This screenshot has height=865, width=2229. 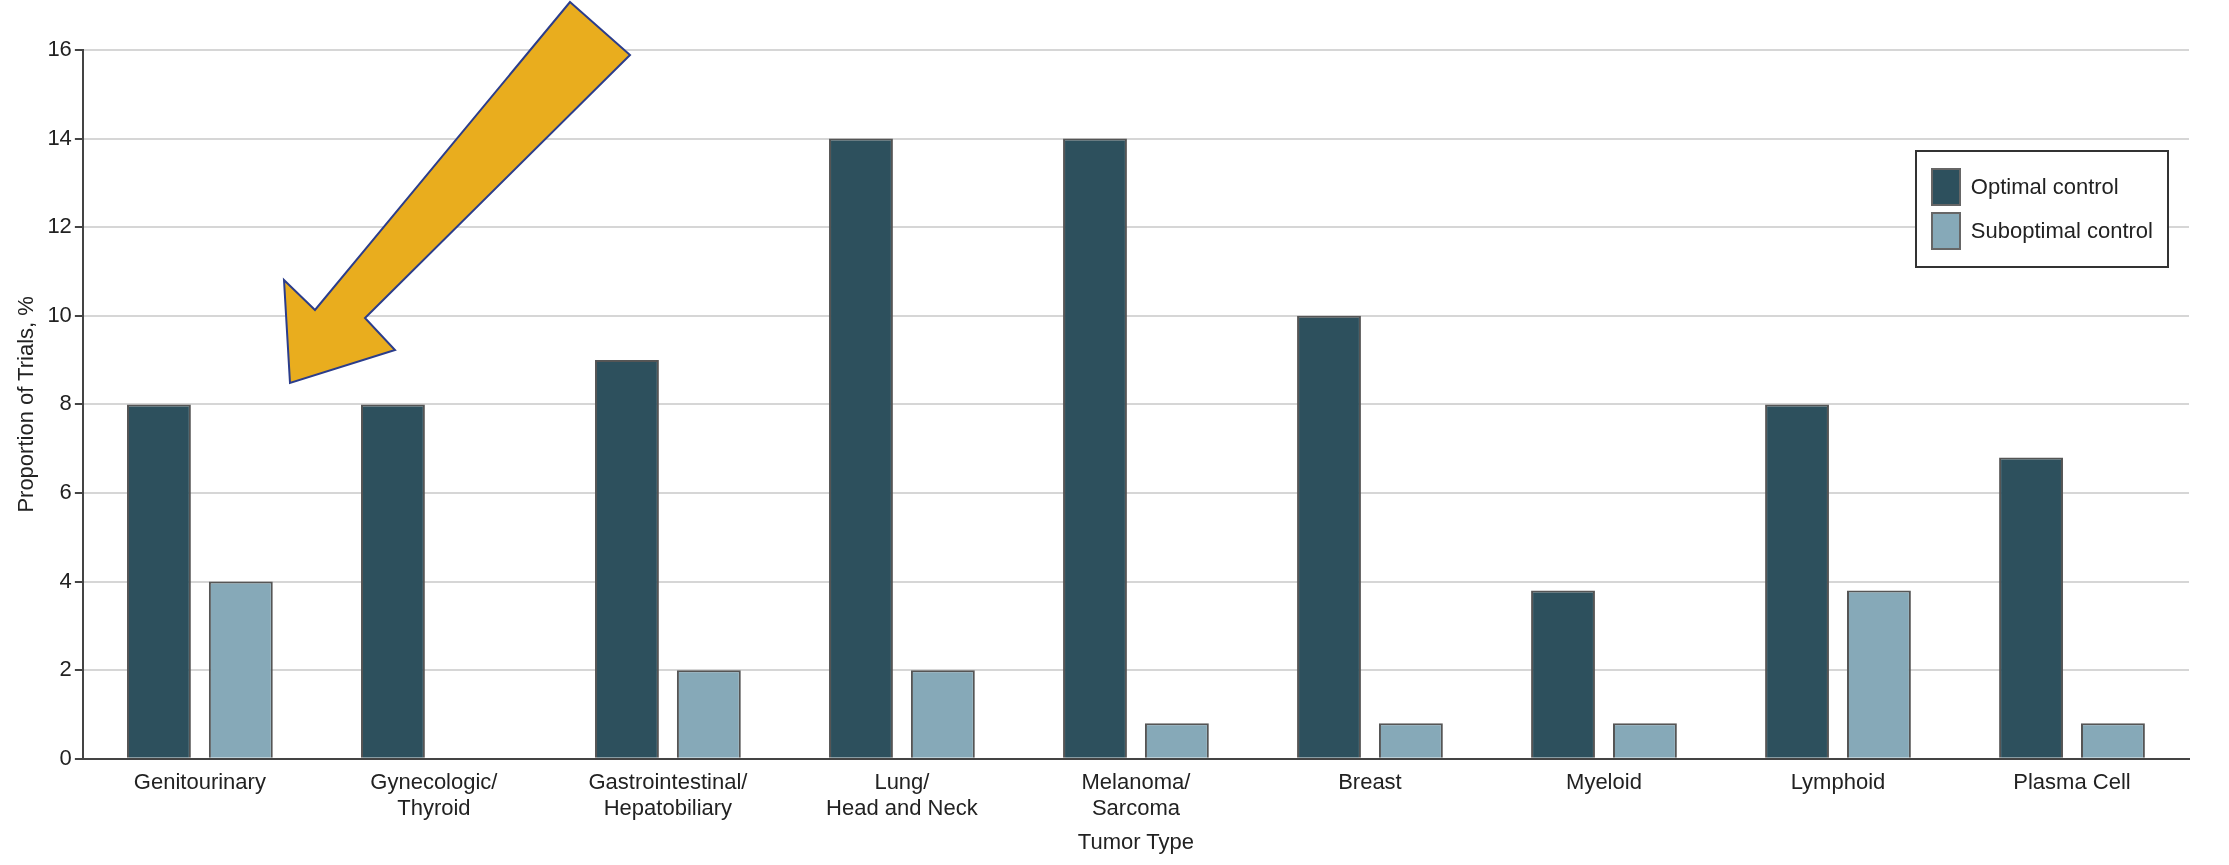 I want to click on y-tick-label: 0, so click(x=65, y=757).